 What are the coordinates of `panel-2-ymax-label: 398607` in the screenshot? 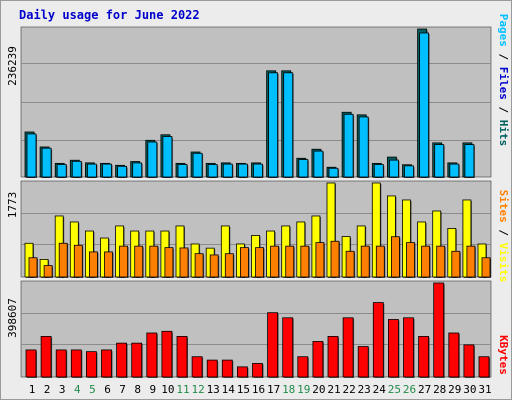 It's located at (12, 318).